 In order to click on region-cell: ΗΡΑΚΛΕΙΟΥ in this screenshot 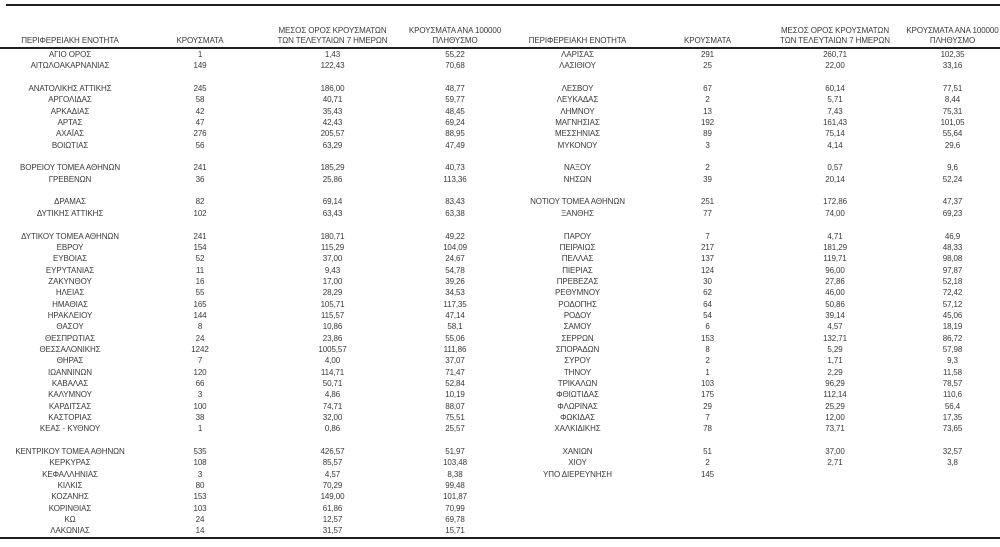, I will do `click(70, 315)`.